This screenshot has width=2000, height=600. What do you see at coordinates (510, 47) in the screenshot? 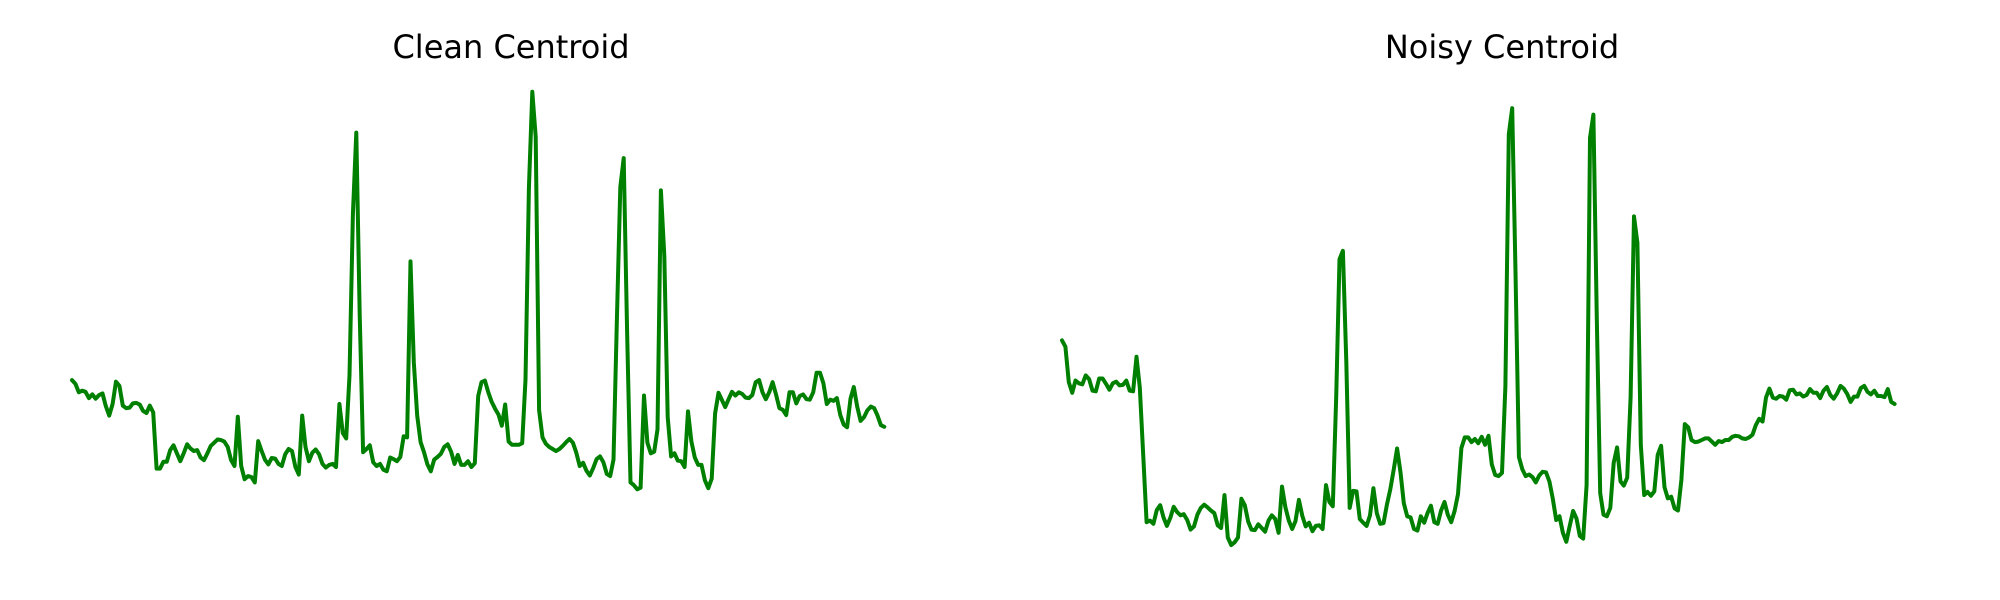
I see `chart-title: Clean Centroid` at bounding box center [510, 47].